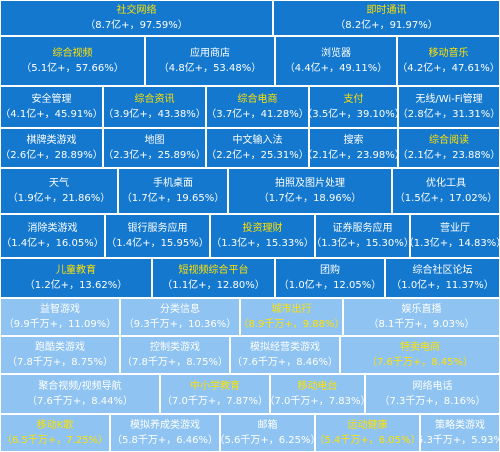 This screenshot has height=452, width=500. I want to click on tile-category-name: 综合社区论坛, so click(442, 270).